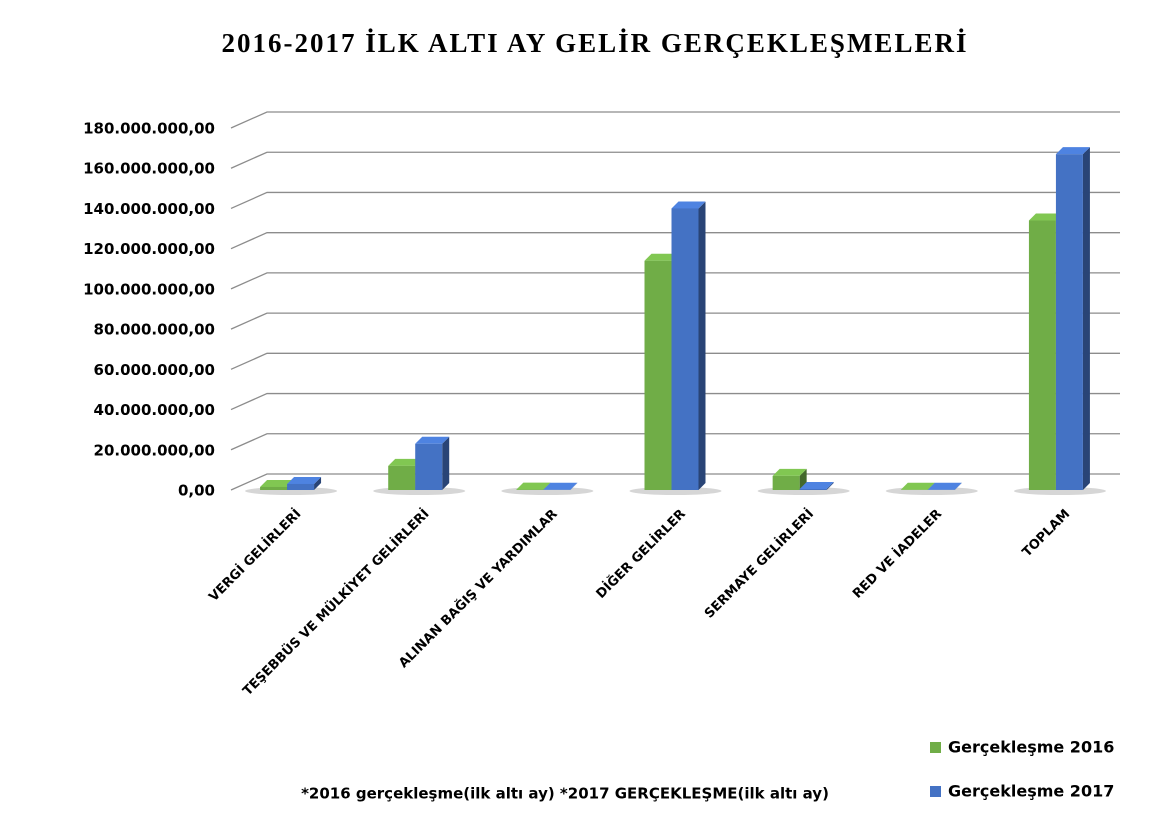 The width and height of the screenshot is (1157, 822). What do you see at coordinates (1031, 791) in the screenshot?
I see `legend-label: Gerçekleşme 2017` at bounding box center [1031, 791].